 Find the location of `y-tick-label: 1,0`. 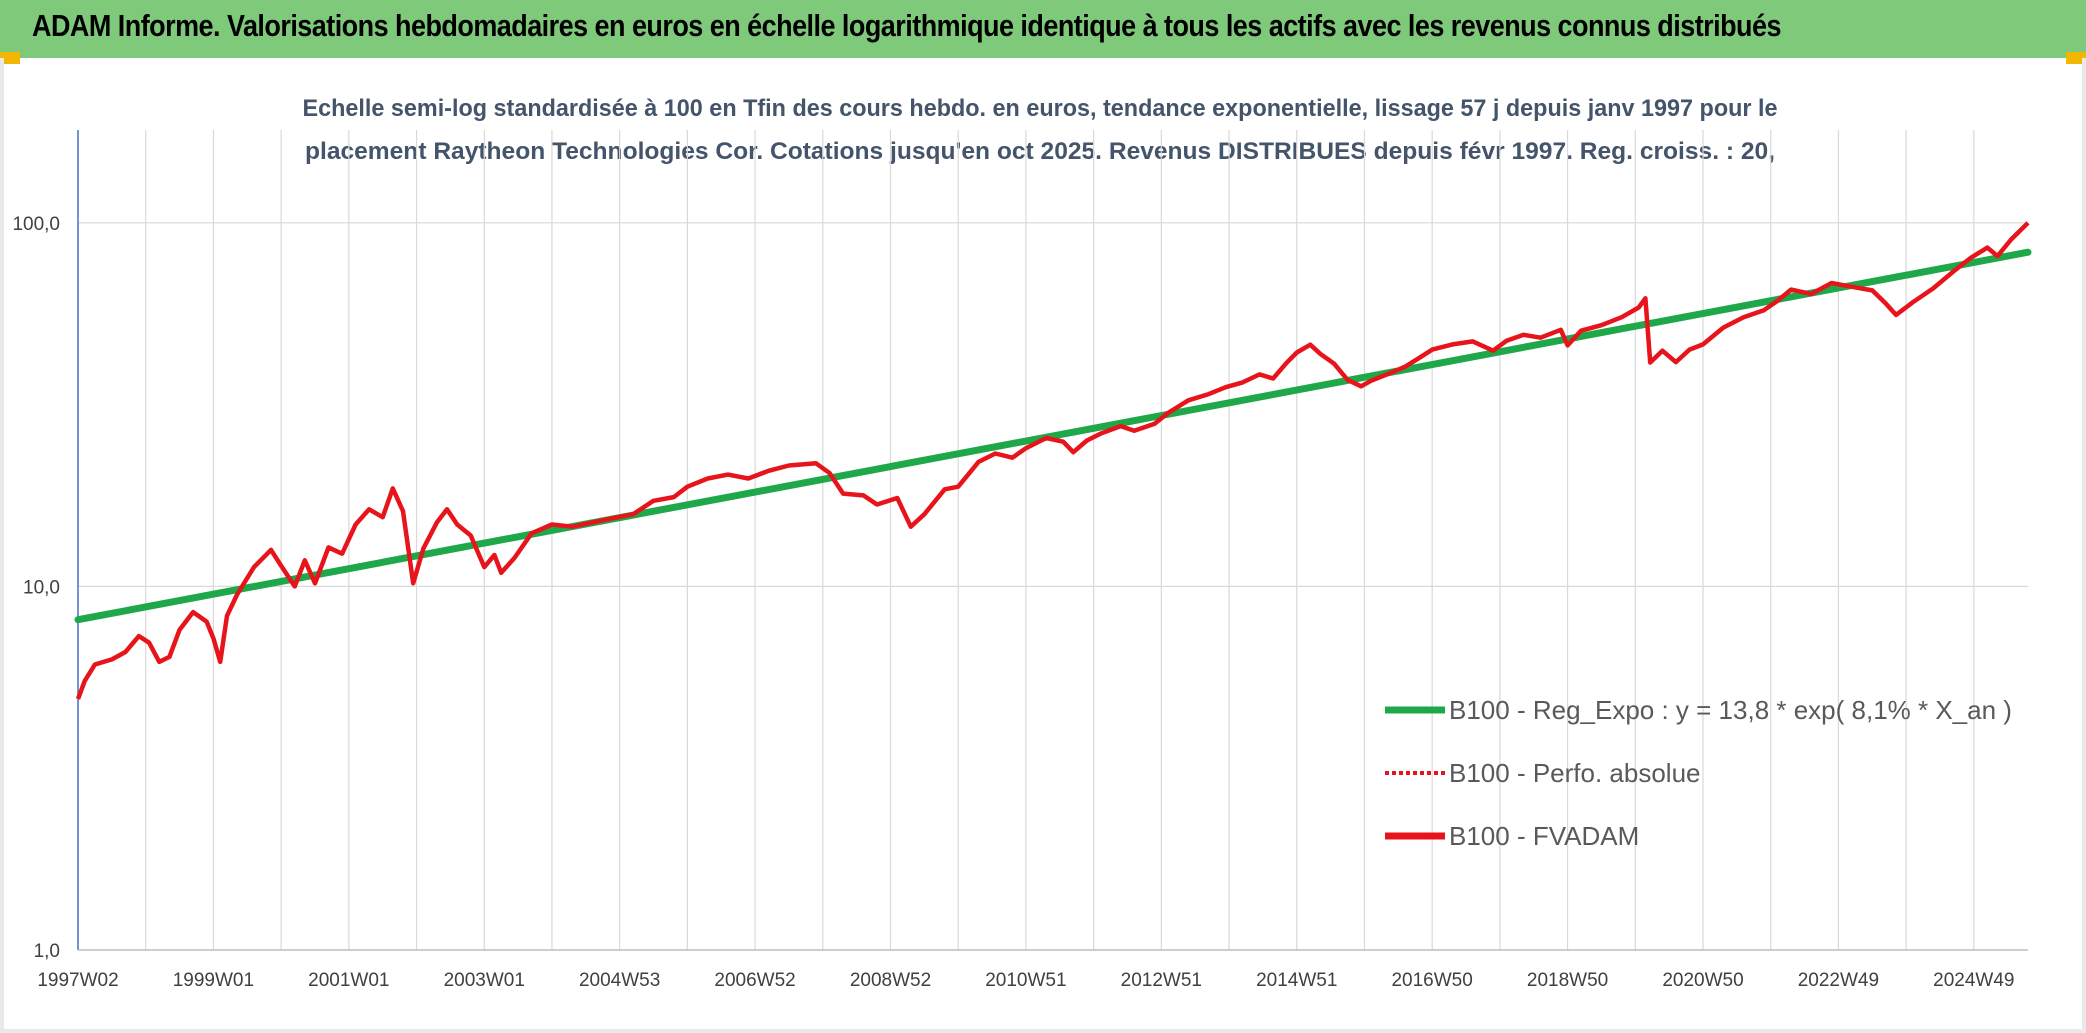

y-tick-label: 1,0 is located at coordinates (47, 951).